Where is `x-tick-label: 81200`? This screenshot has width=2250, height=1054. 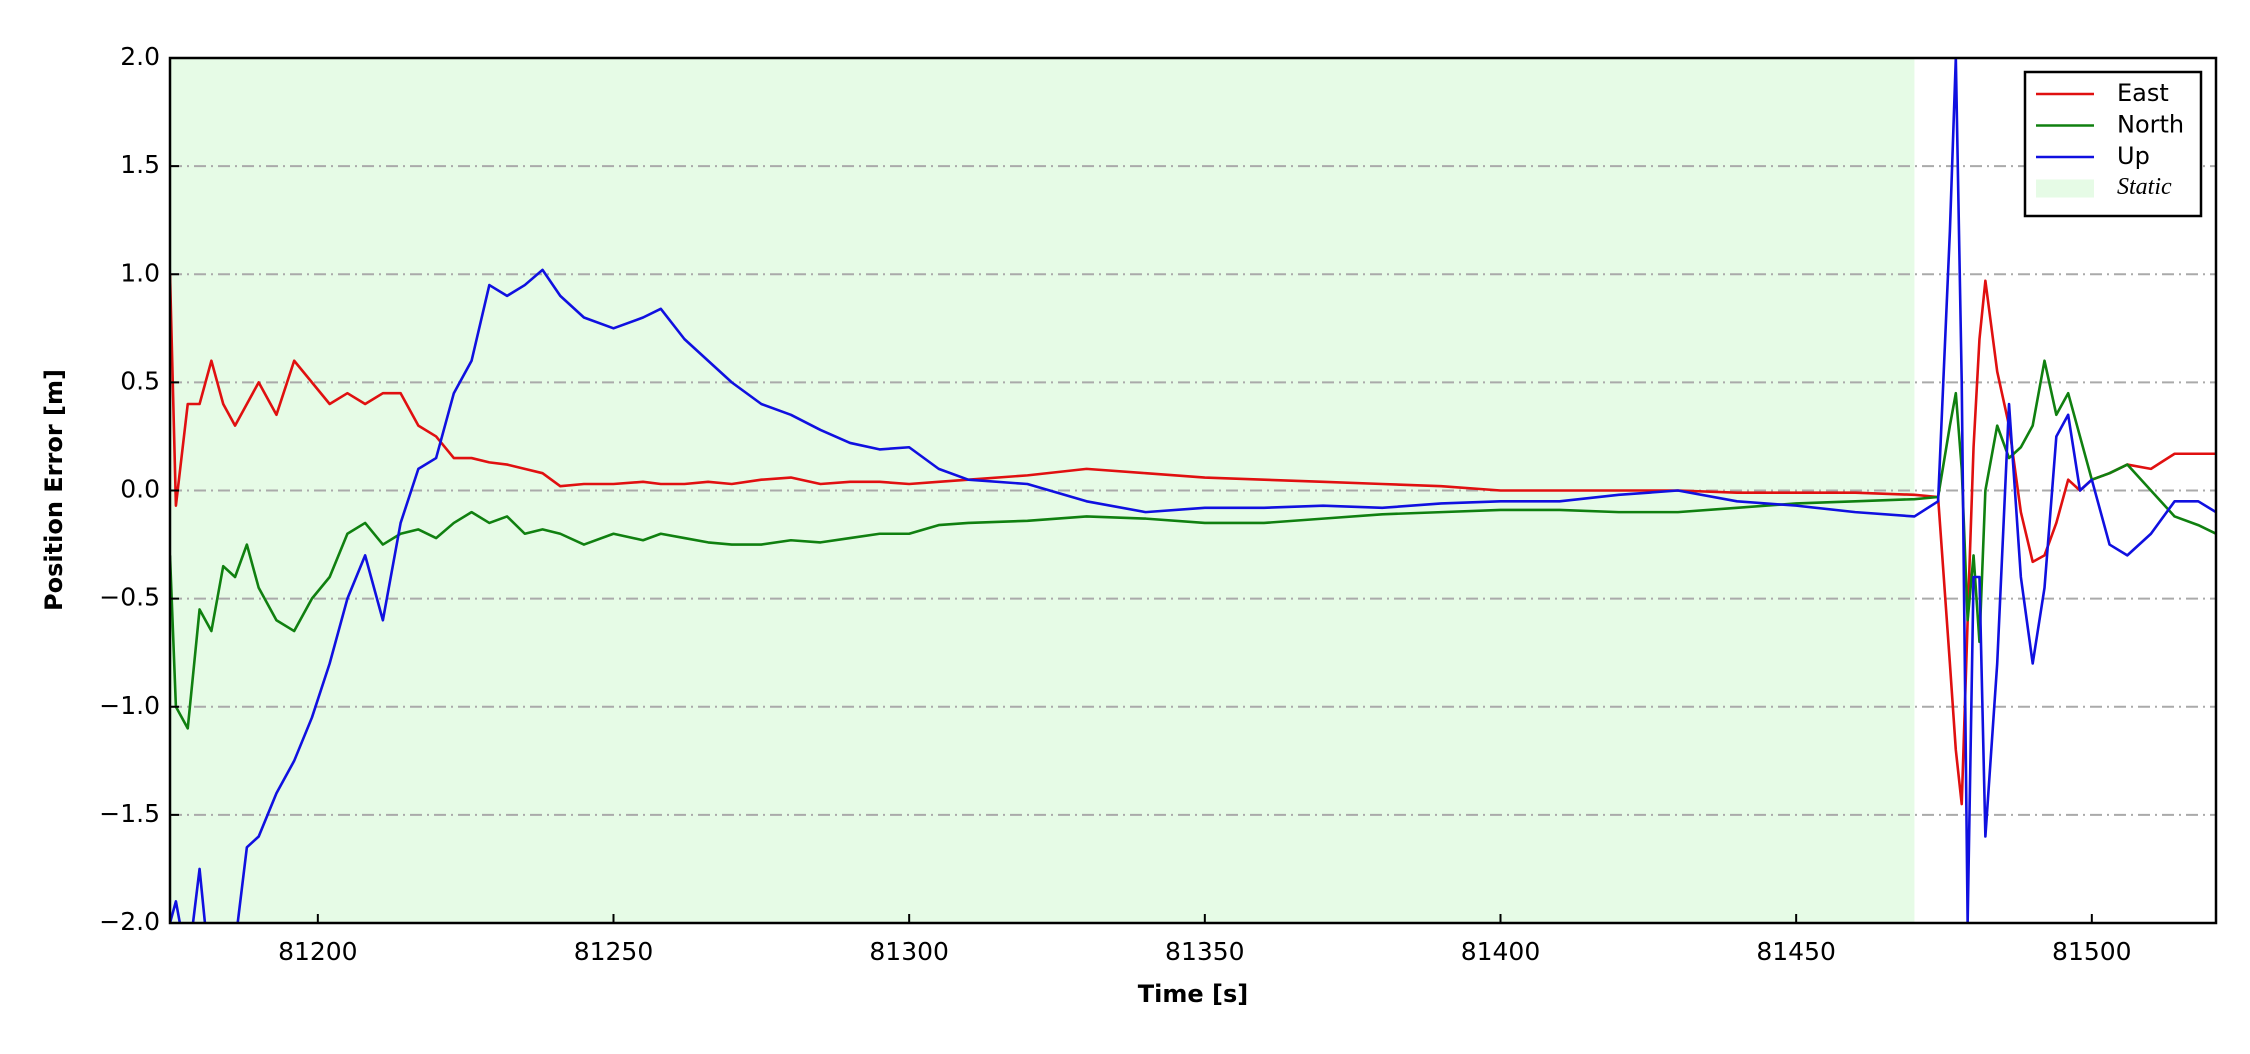 x-tick-label: 81200 is located at coordinates (318, 951).